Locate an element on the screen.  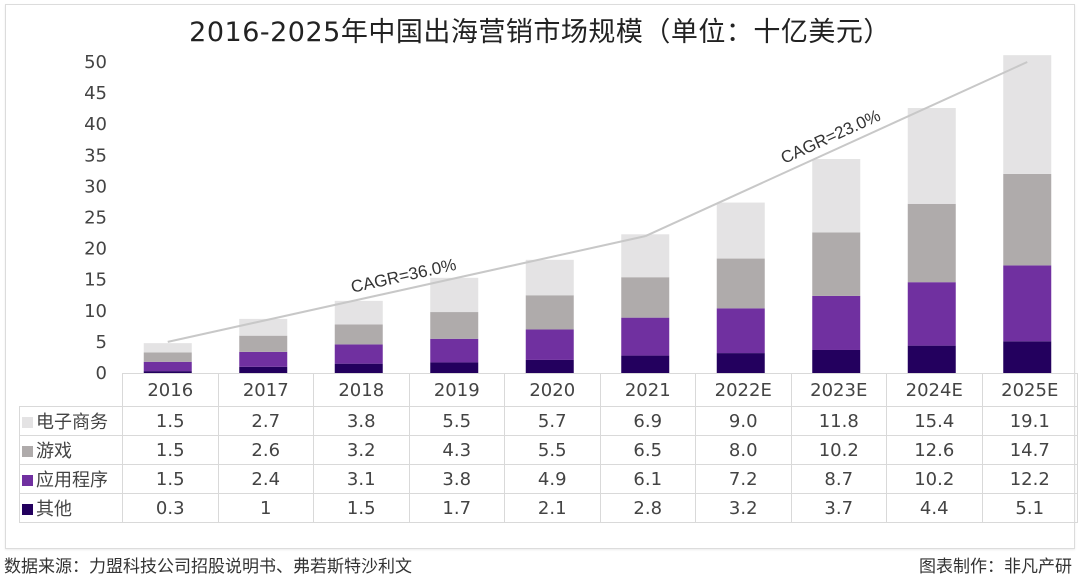
y-tick-label: 25 is located at coordinates (95, 218).